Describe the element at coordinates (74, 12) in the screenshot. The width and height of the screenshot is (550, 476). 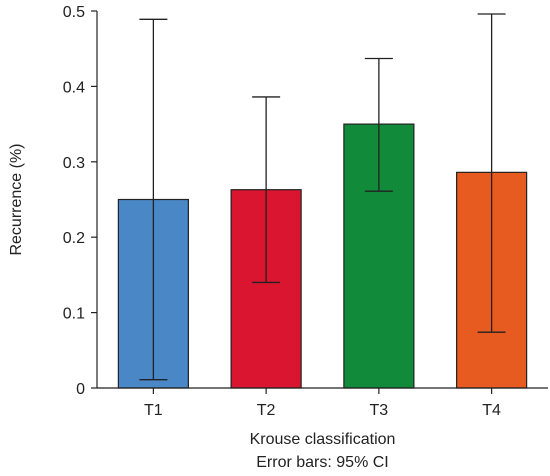
I see `y-tick-label: 0.5` at that location.